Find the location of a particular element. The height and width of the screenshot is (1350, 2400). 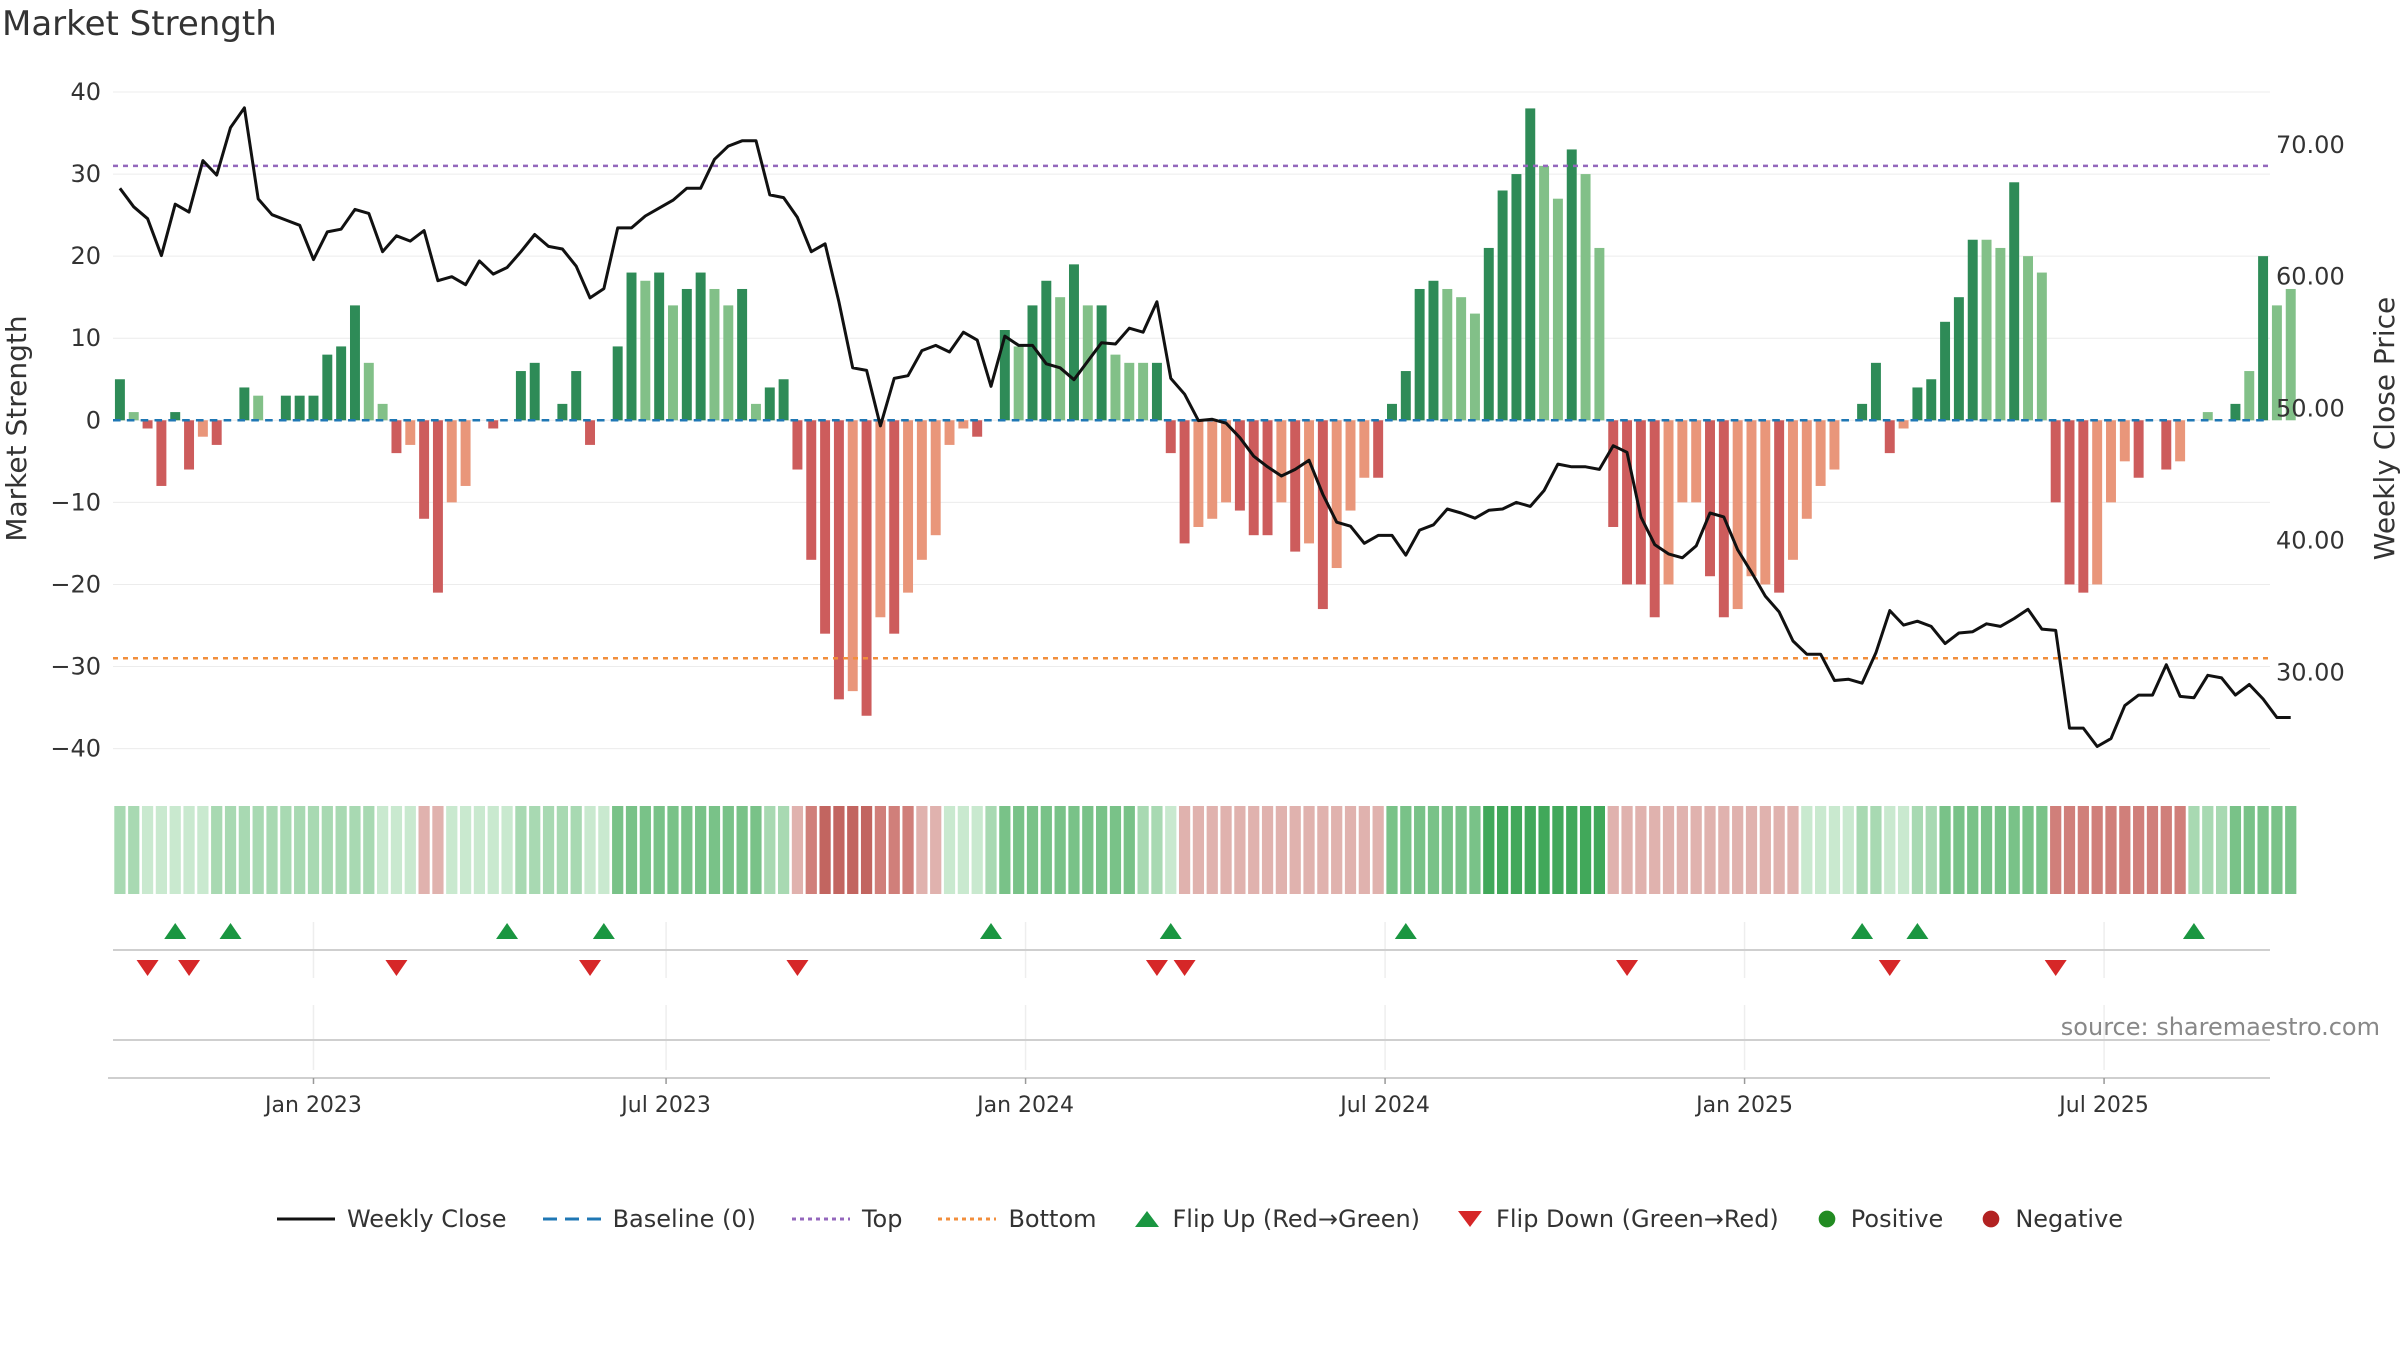

legend-label: Positive is located at coordinates (1897, 1219).